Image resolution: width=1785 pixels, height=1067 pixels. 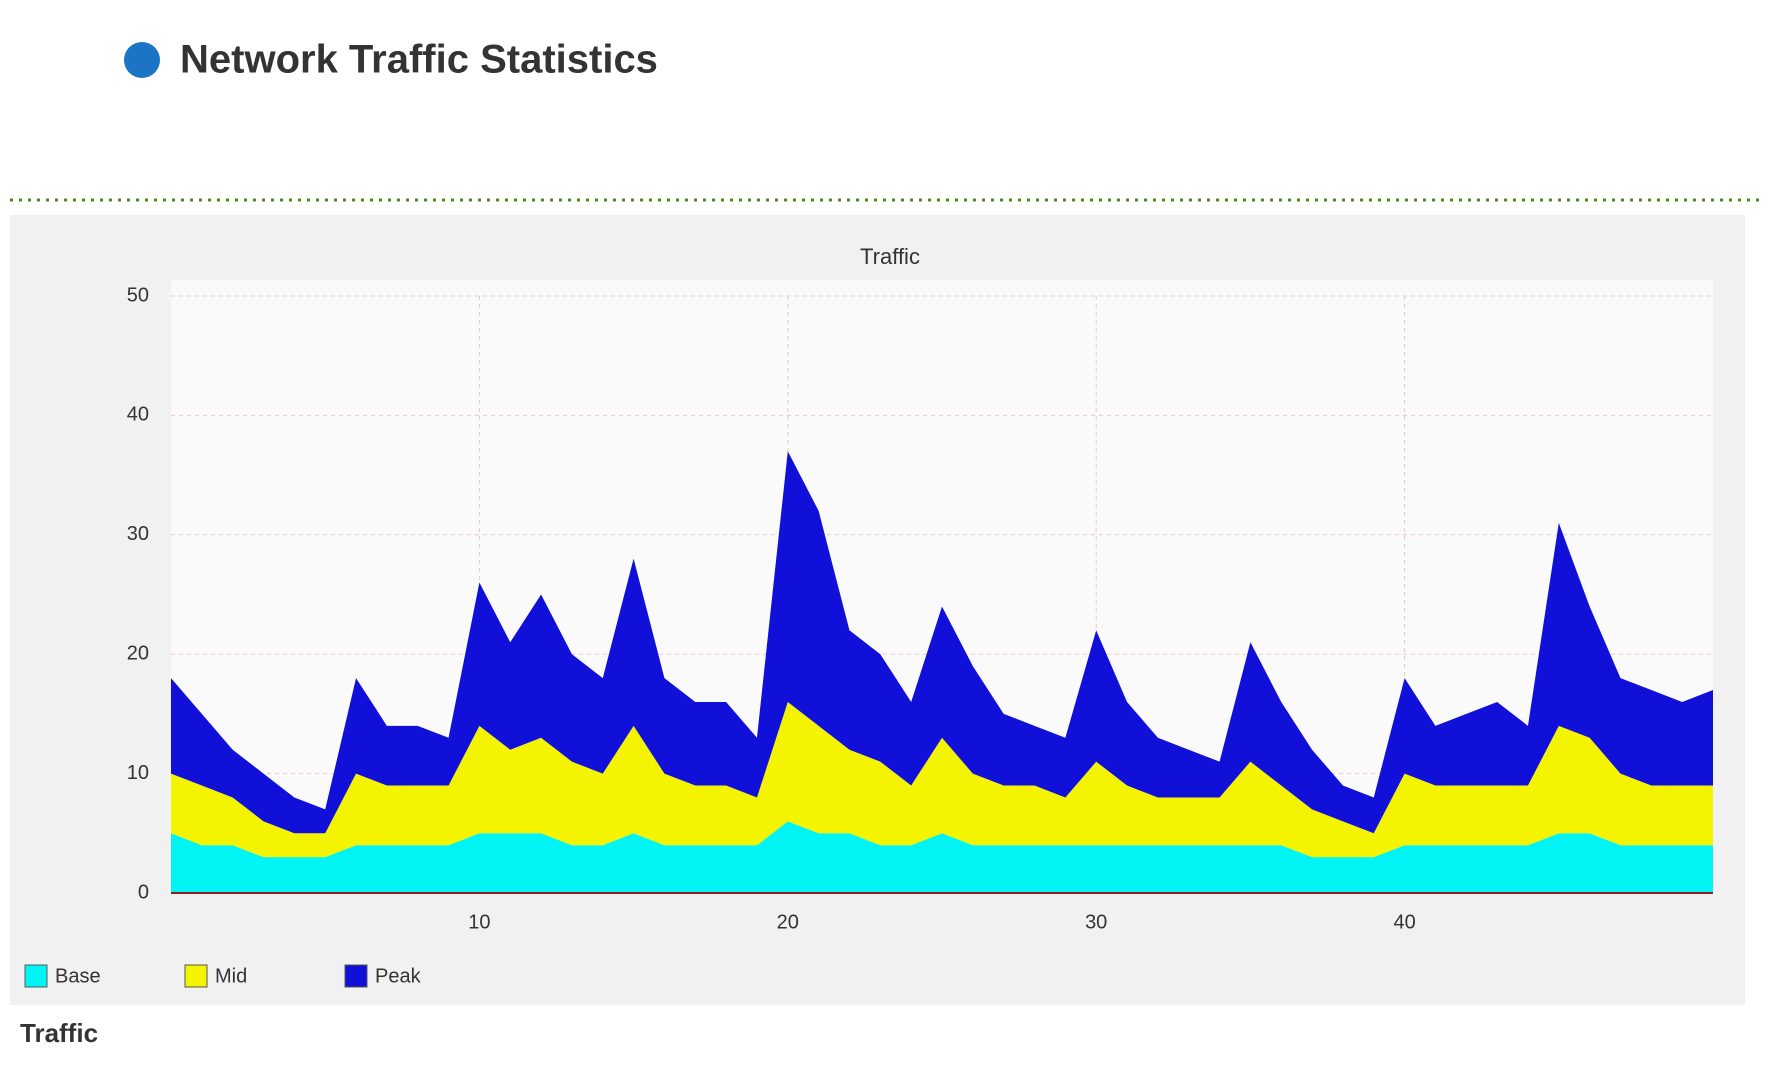 I want to click on y-tick-label: 0, so click(x=143, y=892).